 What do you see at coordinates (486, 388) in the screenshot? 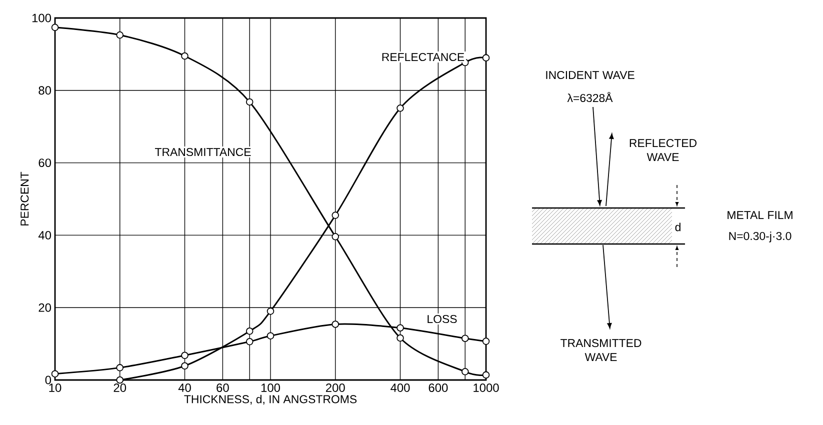
I see `x-tick-label: 1000` at bounding box center [486, 388].